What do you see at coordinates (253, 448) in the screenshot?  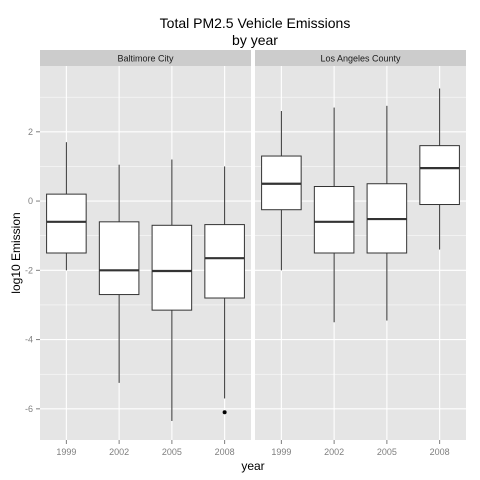 I see `x-axis: 1999 2002 2005 2008 1999 2002 2005 2008` at bounding box center [253, 448].